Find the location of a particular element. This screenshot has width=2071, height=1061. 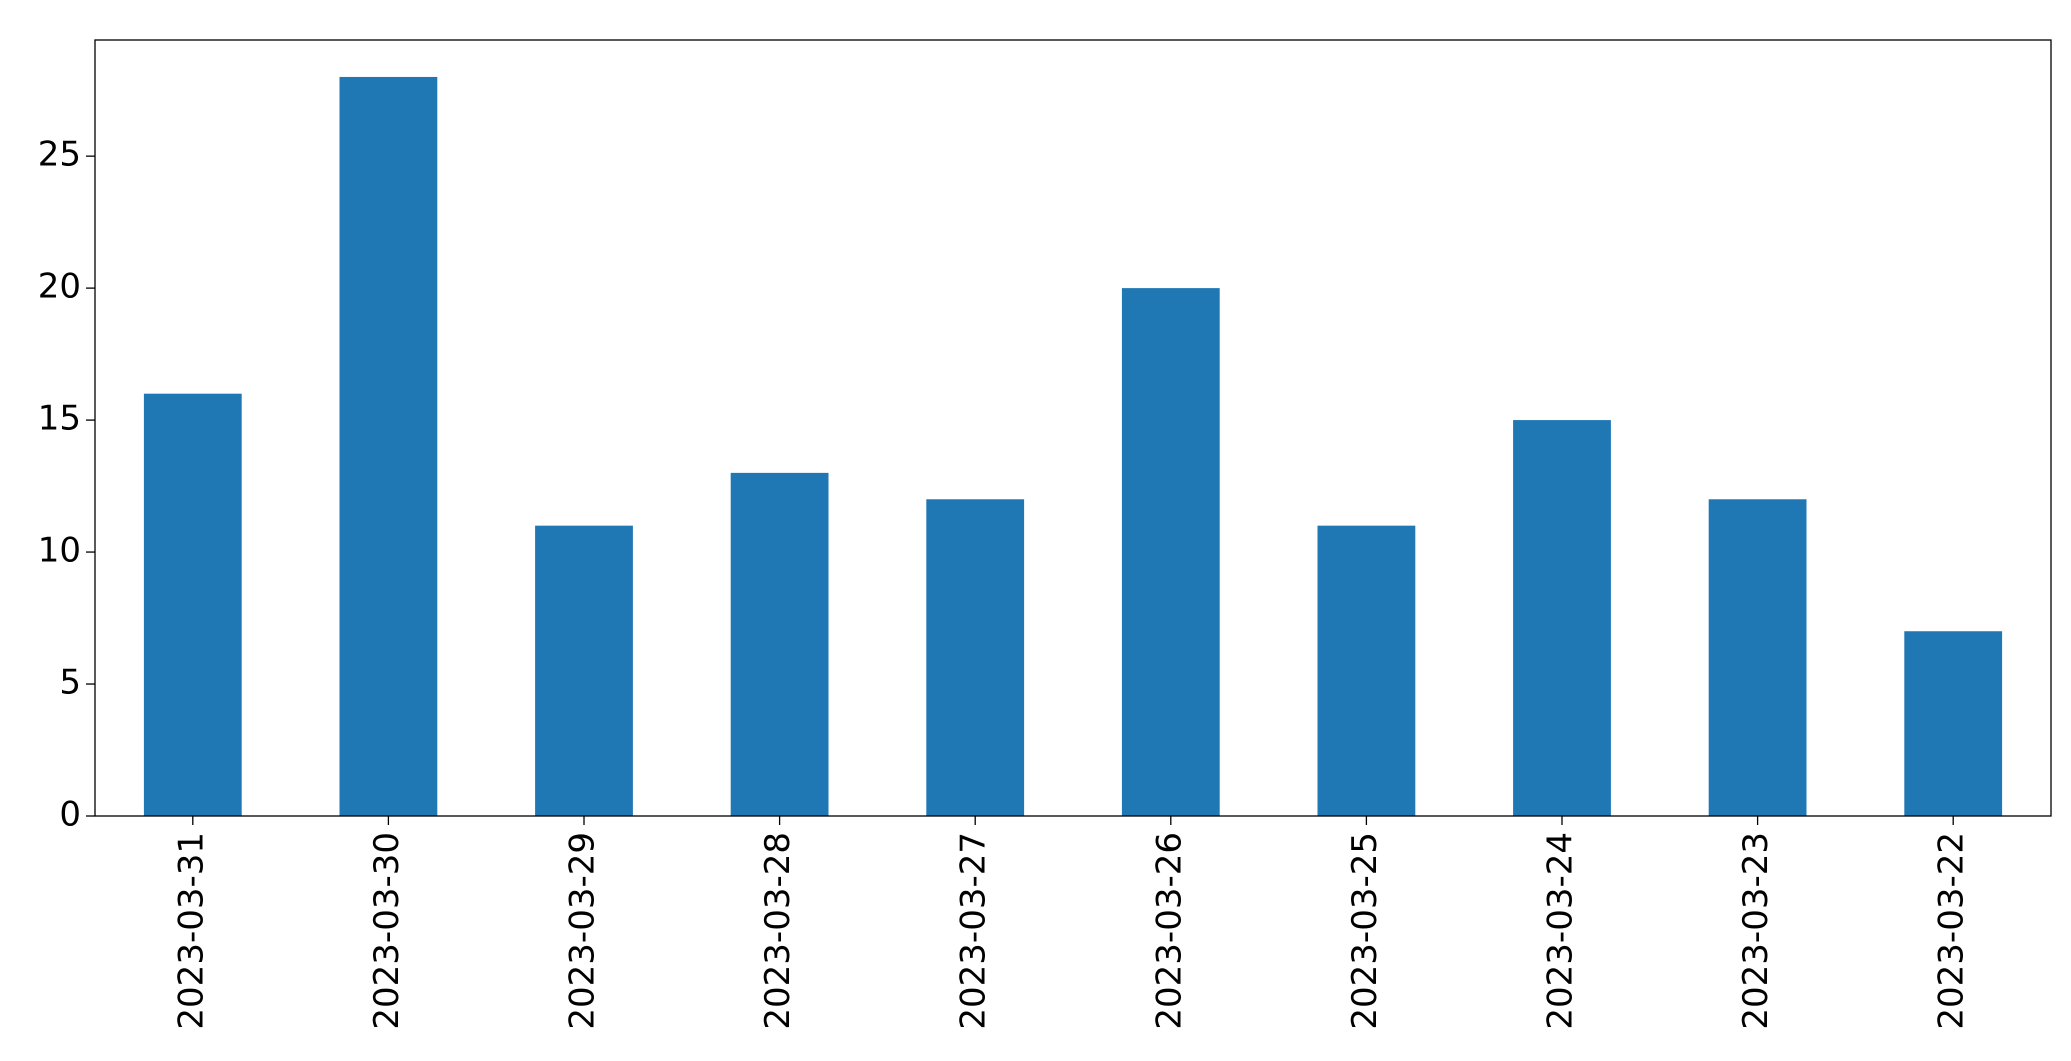

x-tick-label: 2023-03-22 is located at coordinates (1952, 931).